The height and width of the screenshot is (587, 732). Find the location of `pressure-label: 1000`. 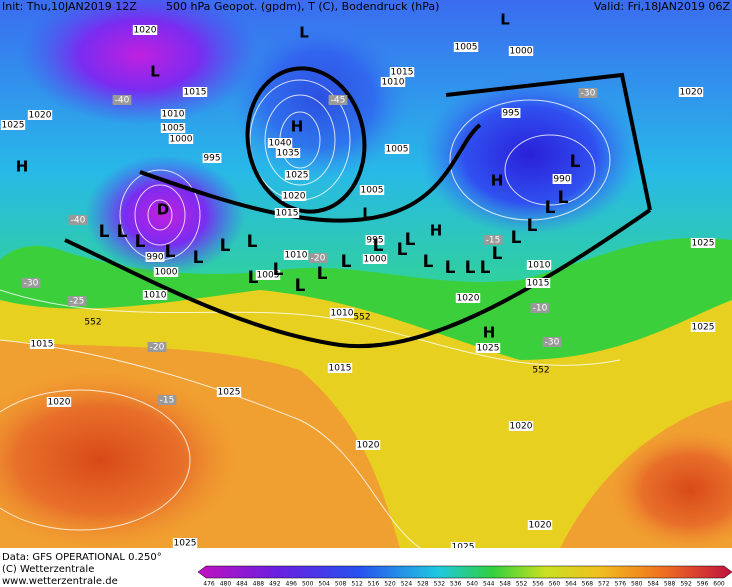

pressure-label: 1000 is located at coordinates (375, 260).